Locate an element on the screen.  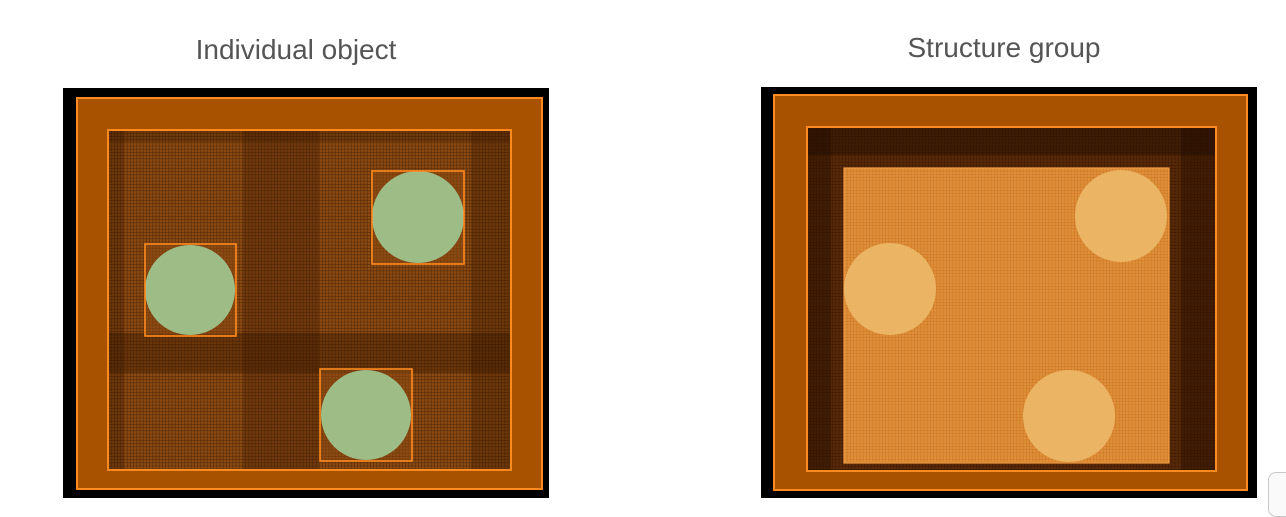
individual-object-title: Individual object is located at coordinates (296, 49).